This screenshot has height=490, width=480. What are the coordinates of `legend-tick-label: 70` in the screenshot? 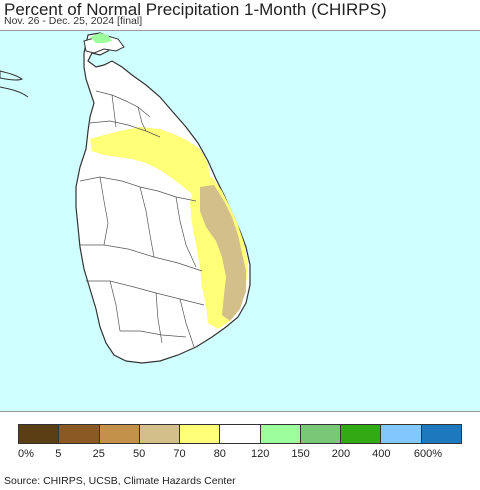 It's located at (179, 454).